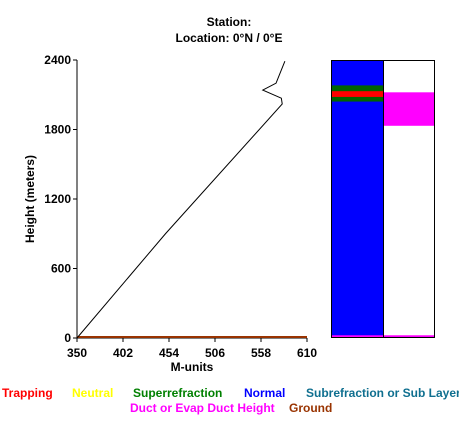 The height and width of the screenshot is (428, 459). I want to click on x-tick-label: 558, so click(261, 353).